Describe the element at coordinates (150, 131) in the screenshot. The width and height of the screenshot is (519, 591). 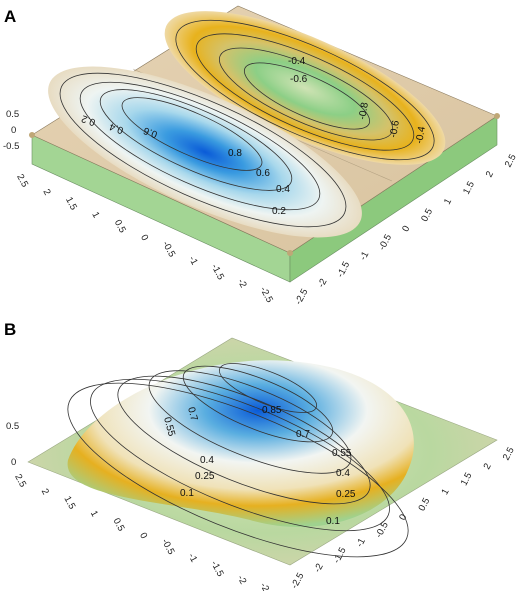
I see `panel-a-label-06b: 0.6` at that location.